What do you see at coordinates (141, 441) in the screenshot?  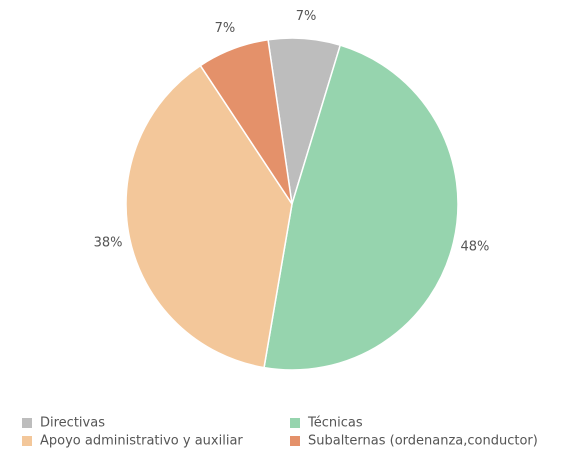 I see `legend-label: Apoyo administrativo y auxiliar` at bounding box center [141, 441].